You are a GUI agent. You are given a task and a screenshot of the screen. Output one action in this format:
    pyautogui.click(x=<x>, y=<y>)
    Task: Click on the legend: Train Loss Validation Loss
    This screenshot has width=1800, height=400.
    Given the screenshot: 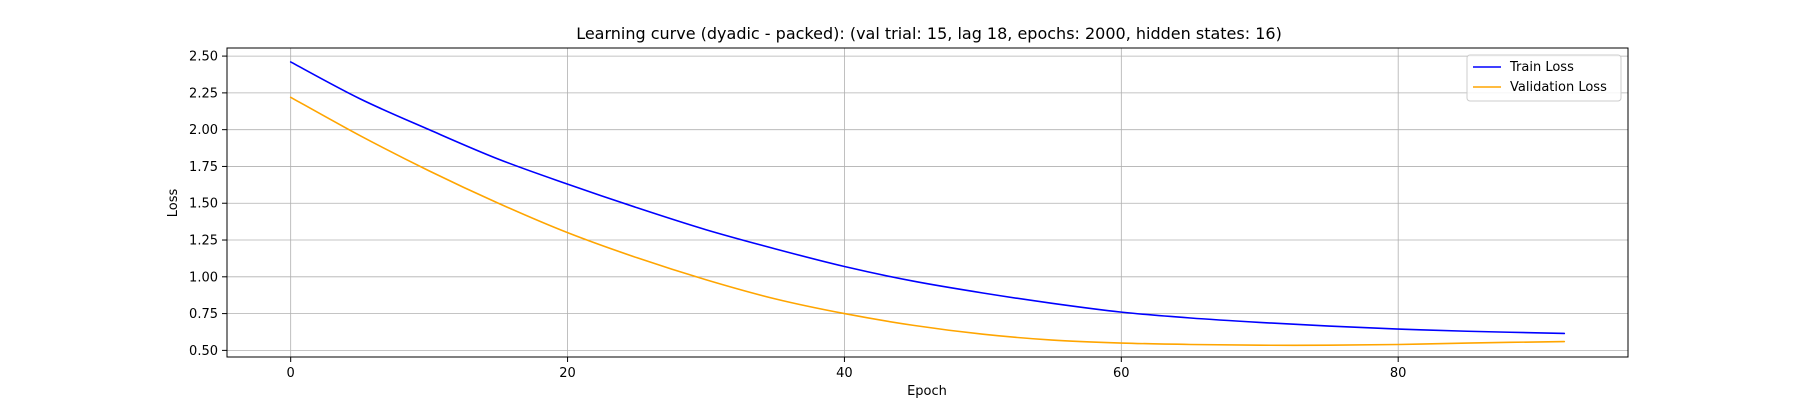 What is the action you would take?
    pyautogui.click(x=1544, y=78)
    